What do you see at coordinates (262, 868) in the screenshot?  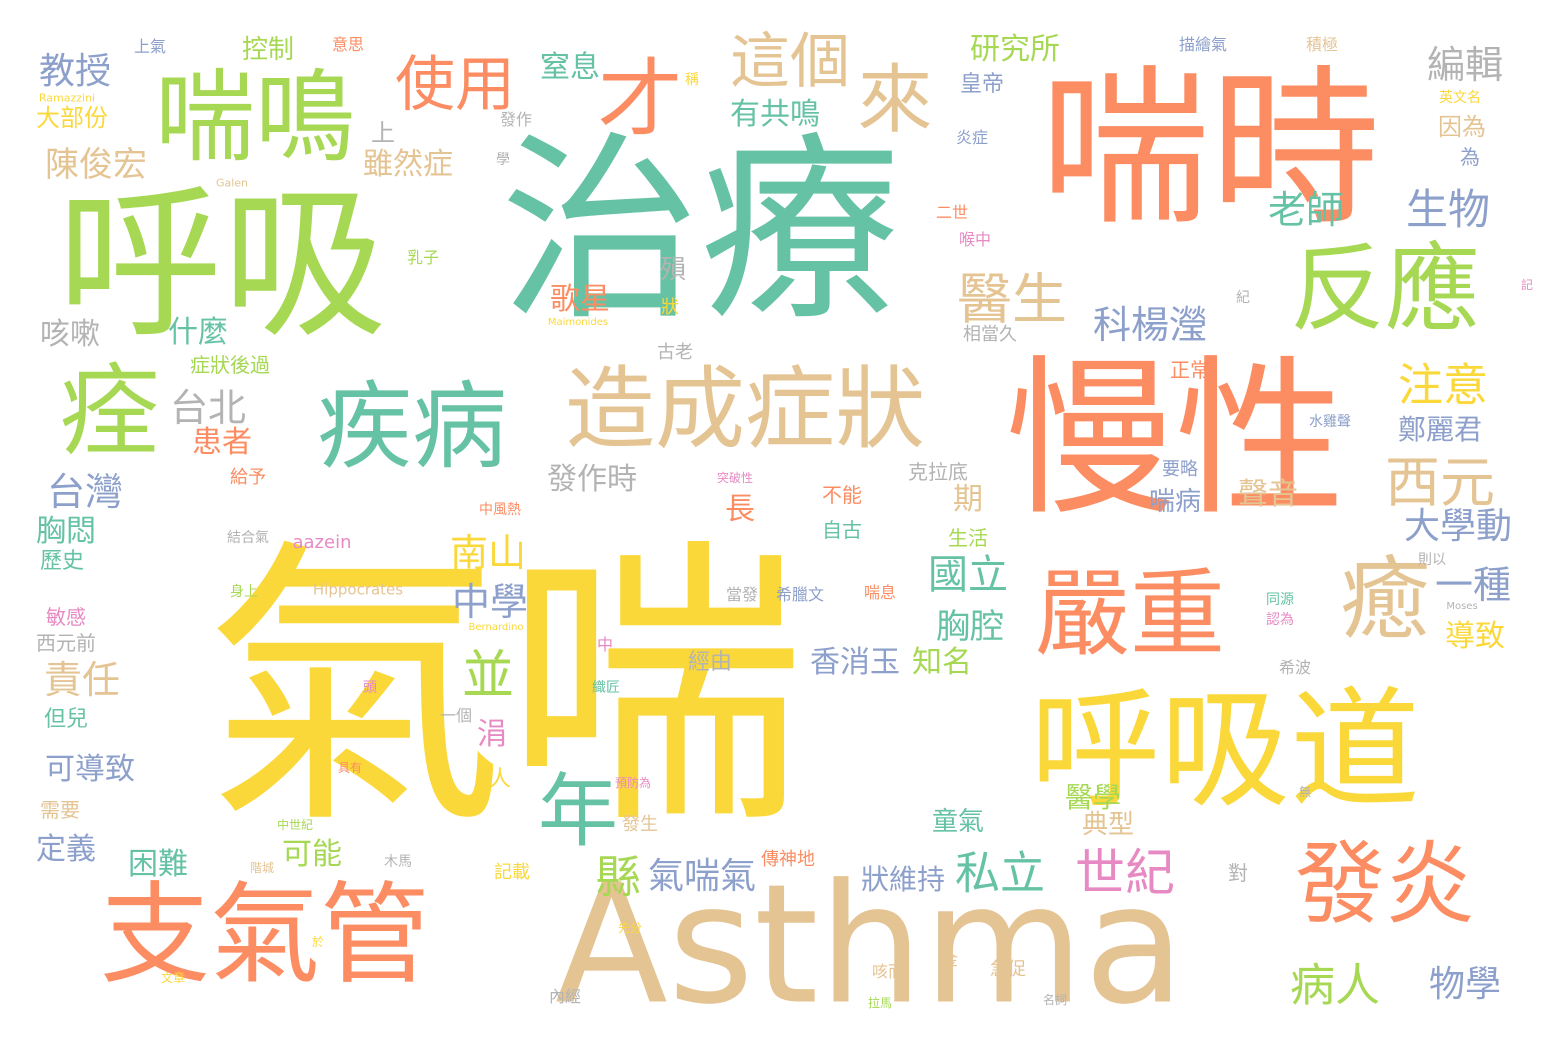 I see `word-jiecheng: 階城` at bounding box center [262, 868].